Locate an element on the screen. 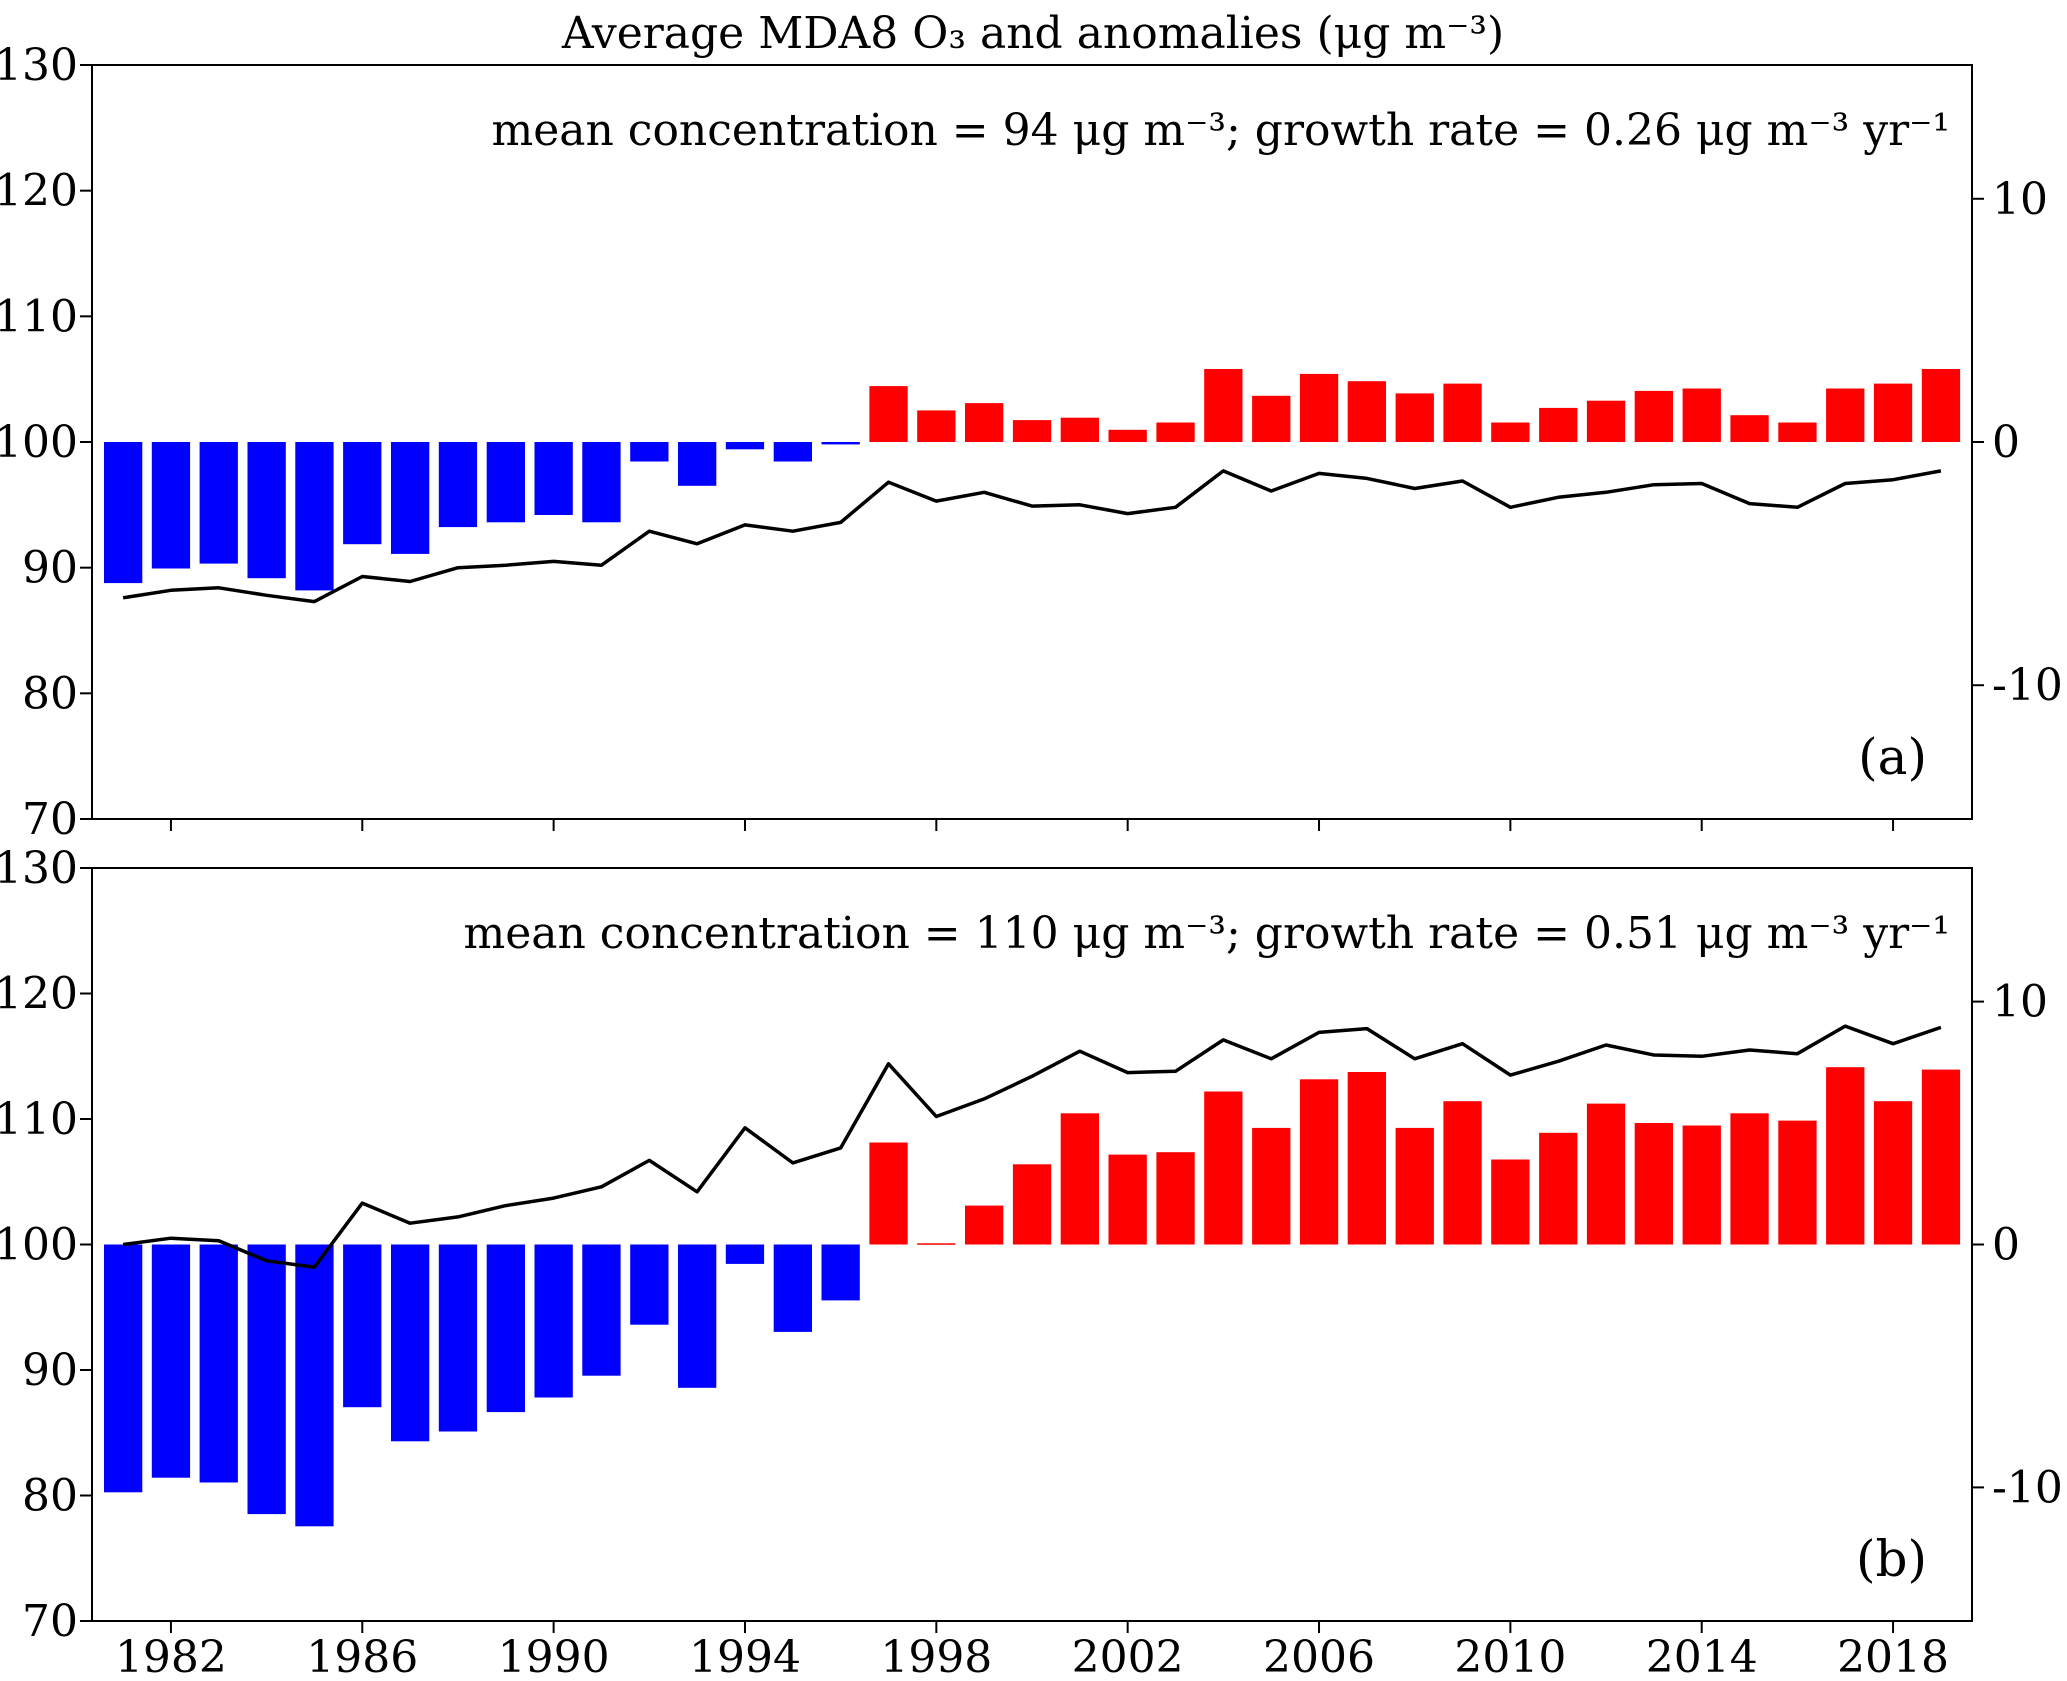  left-axis-tick-label: 70 is located at coordinates (50, 819).